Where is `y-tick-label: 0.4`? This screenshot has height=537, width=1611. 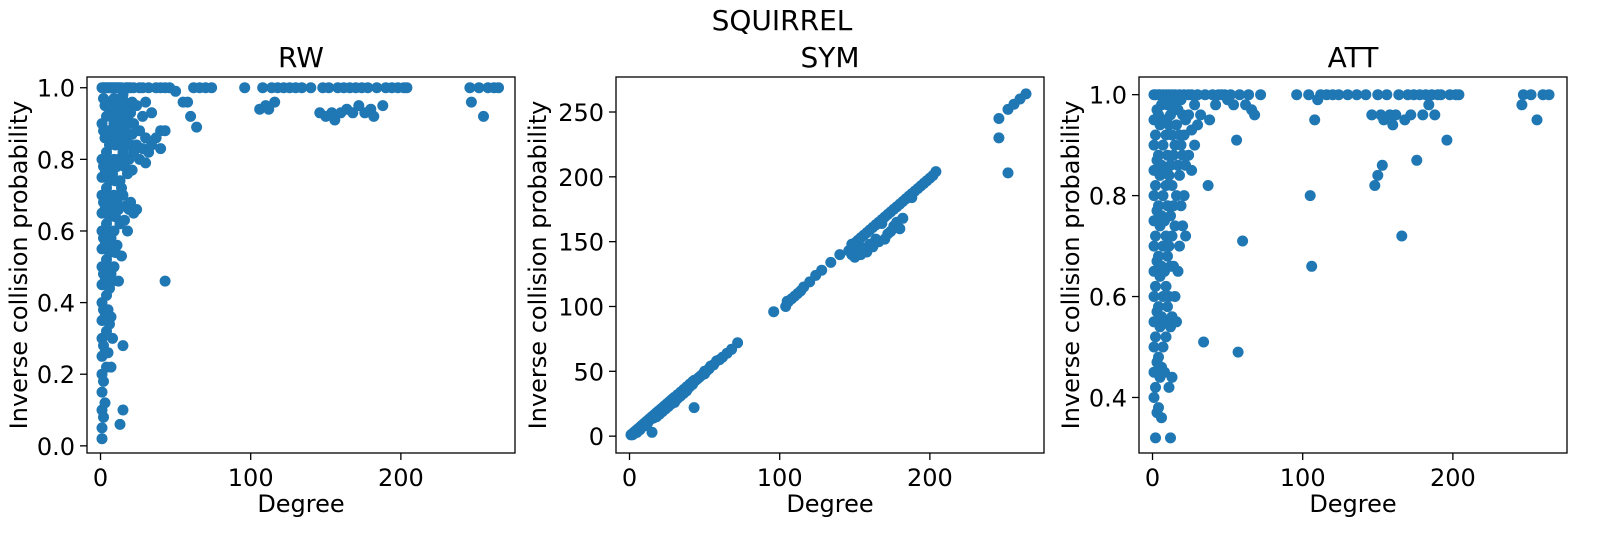
y-tick-label: 0.4 is located at coordinates (1108, 398).